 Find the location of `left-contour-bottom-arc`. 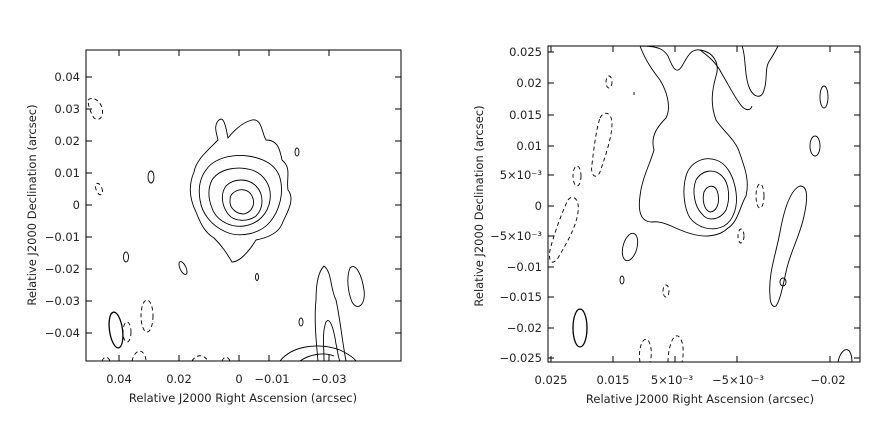

left-contour-bottom-arc is located at coordinates (318, 353).